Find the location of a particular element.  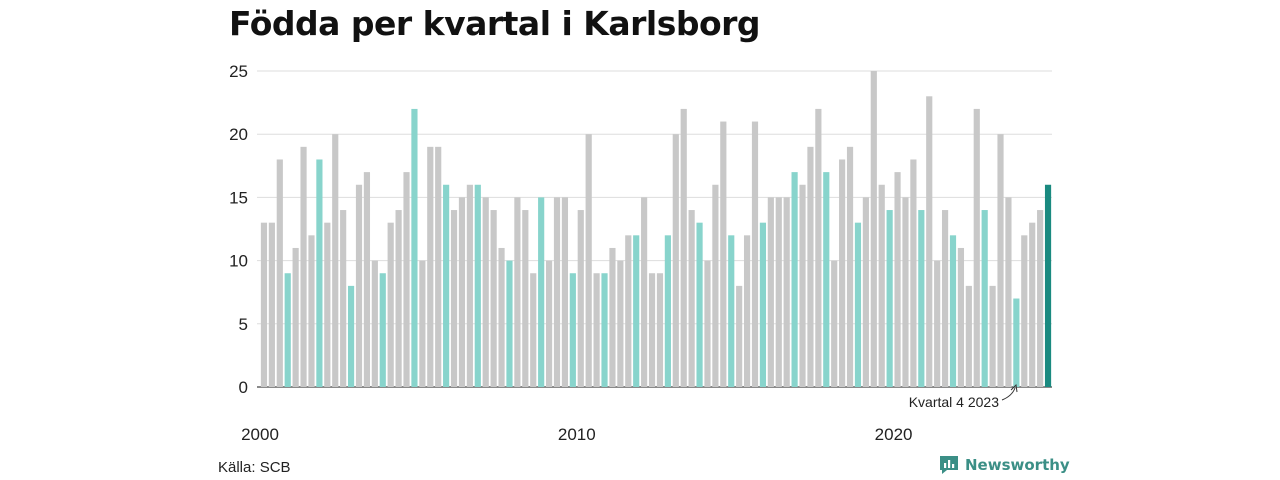

y-tick-label: 15 is located at coordinates (238, 197).